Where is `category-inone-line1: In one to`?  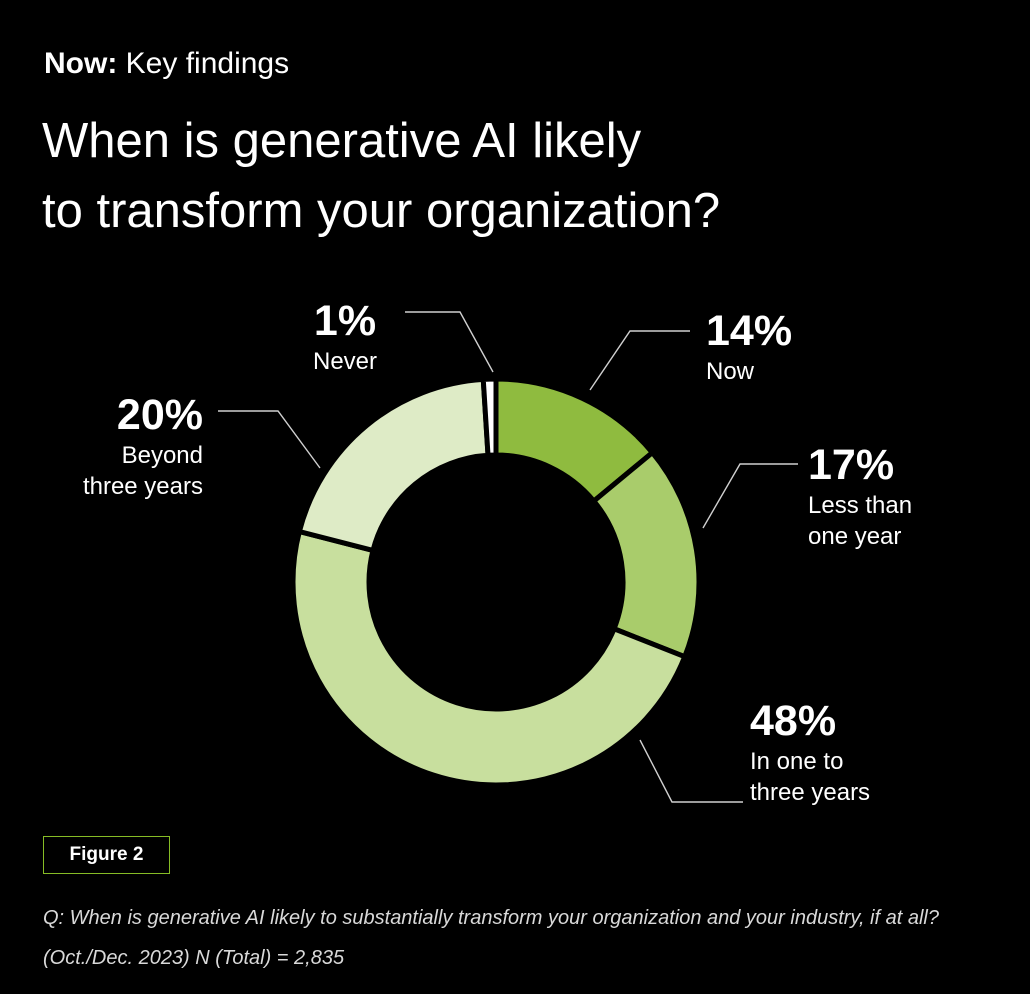
category-inone-line1: In one to is located at coordinates (797, 761).